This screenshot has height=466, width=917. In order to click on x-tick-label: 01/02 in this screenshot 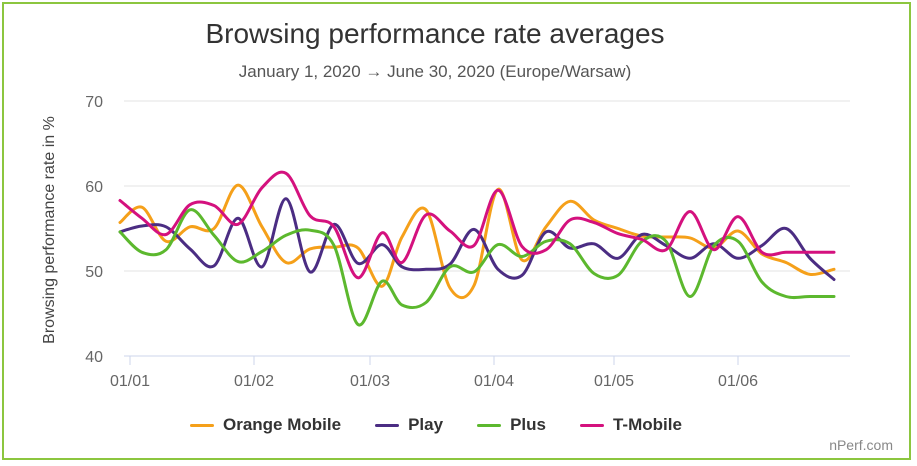, I will do `click(254, 381)`.